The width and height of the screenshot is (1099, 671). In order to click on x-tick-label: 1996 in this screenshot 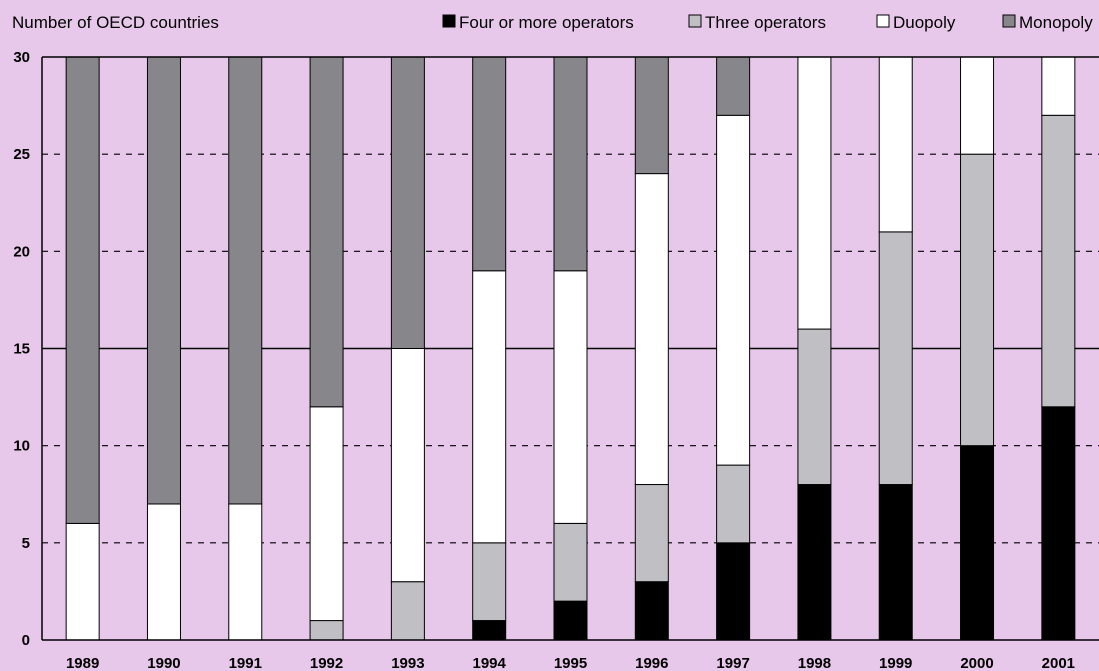, I will do `click(651, 663)`.